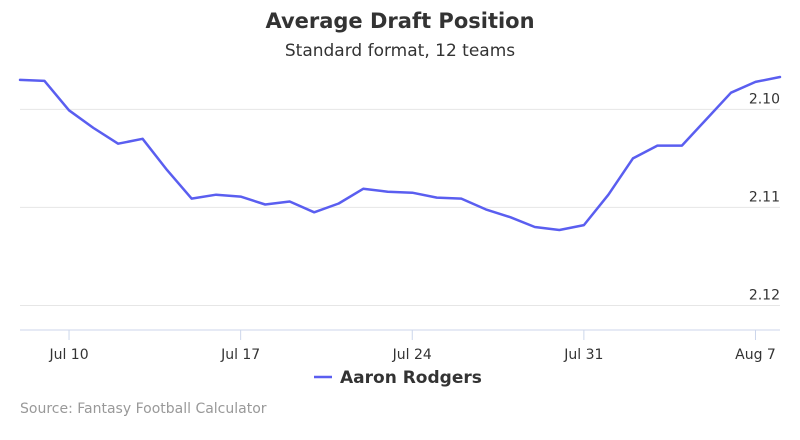 This screenshot has height=440, width=800. What do you see at coordinates (400, 21) in the screenshot?
I see `chart-title: Average Draft Position` at bounding box center [400, 21].